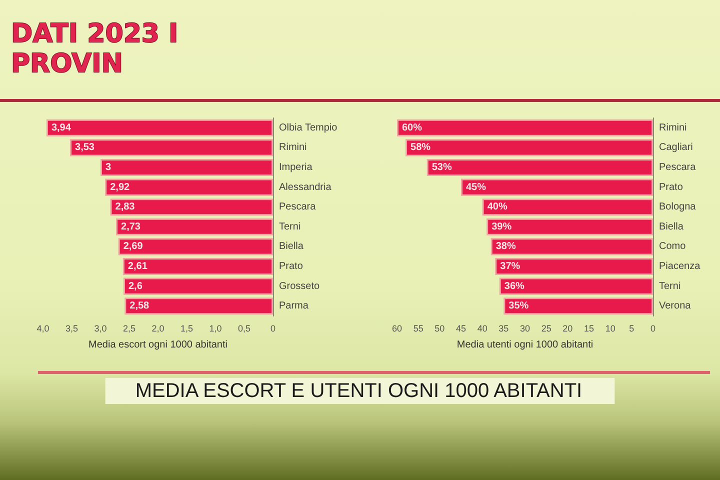 This screenshot has height=480, width=720. I want to click on data-label: 45%, so click(476, 187).